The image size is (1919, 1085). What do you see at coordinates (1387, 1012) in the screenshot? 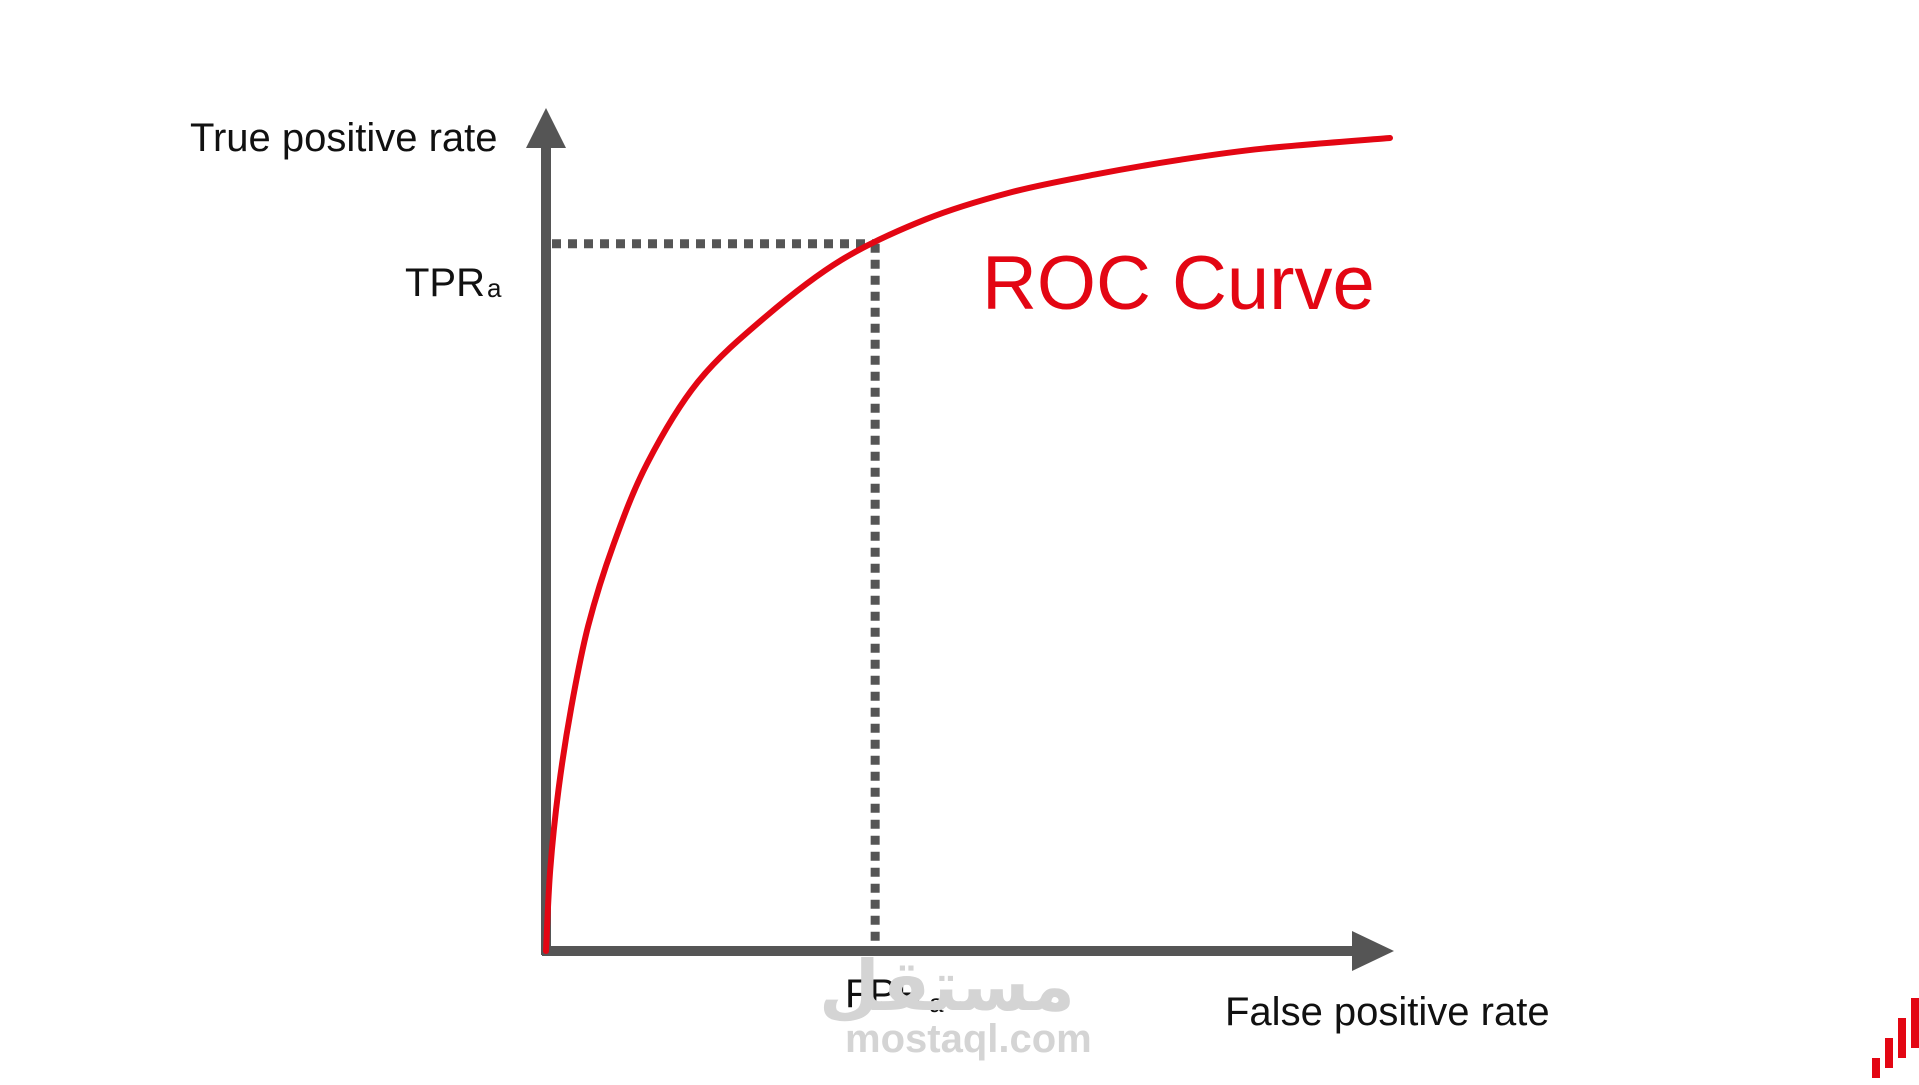
I see `x-axis-label: False positive rate` at bounding box center [1387, 1012].